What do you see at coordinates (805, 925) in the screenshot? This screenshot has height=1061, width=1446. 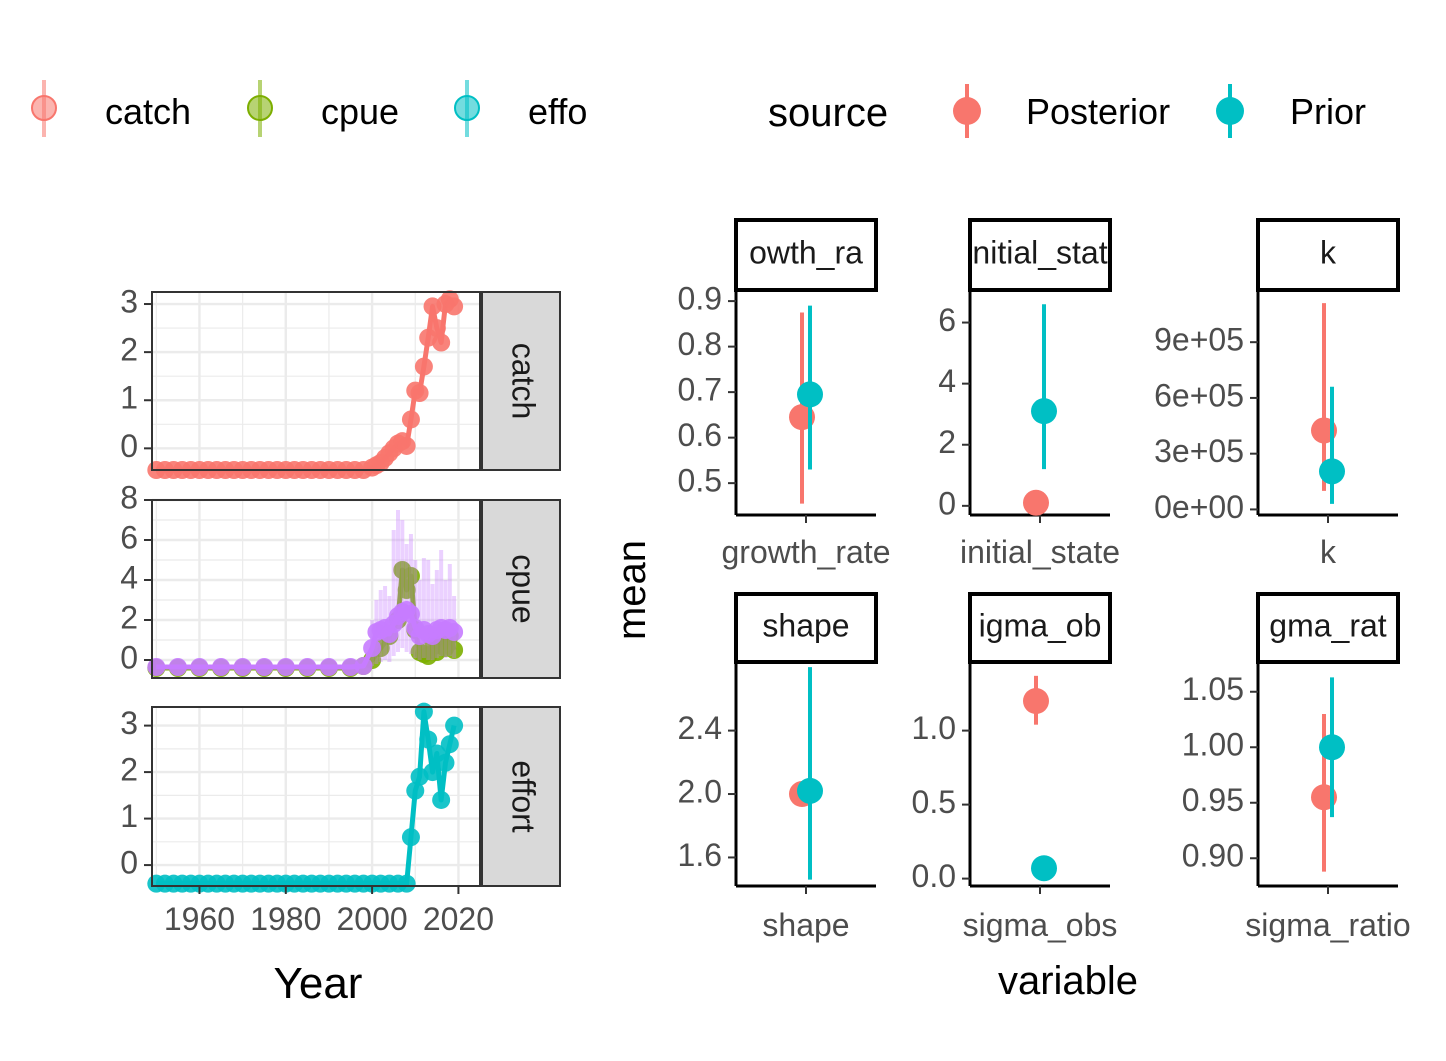 I see `param-x-tick-label: shape` at bounding box center [805, 925].